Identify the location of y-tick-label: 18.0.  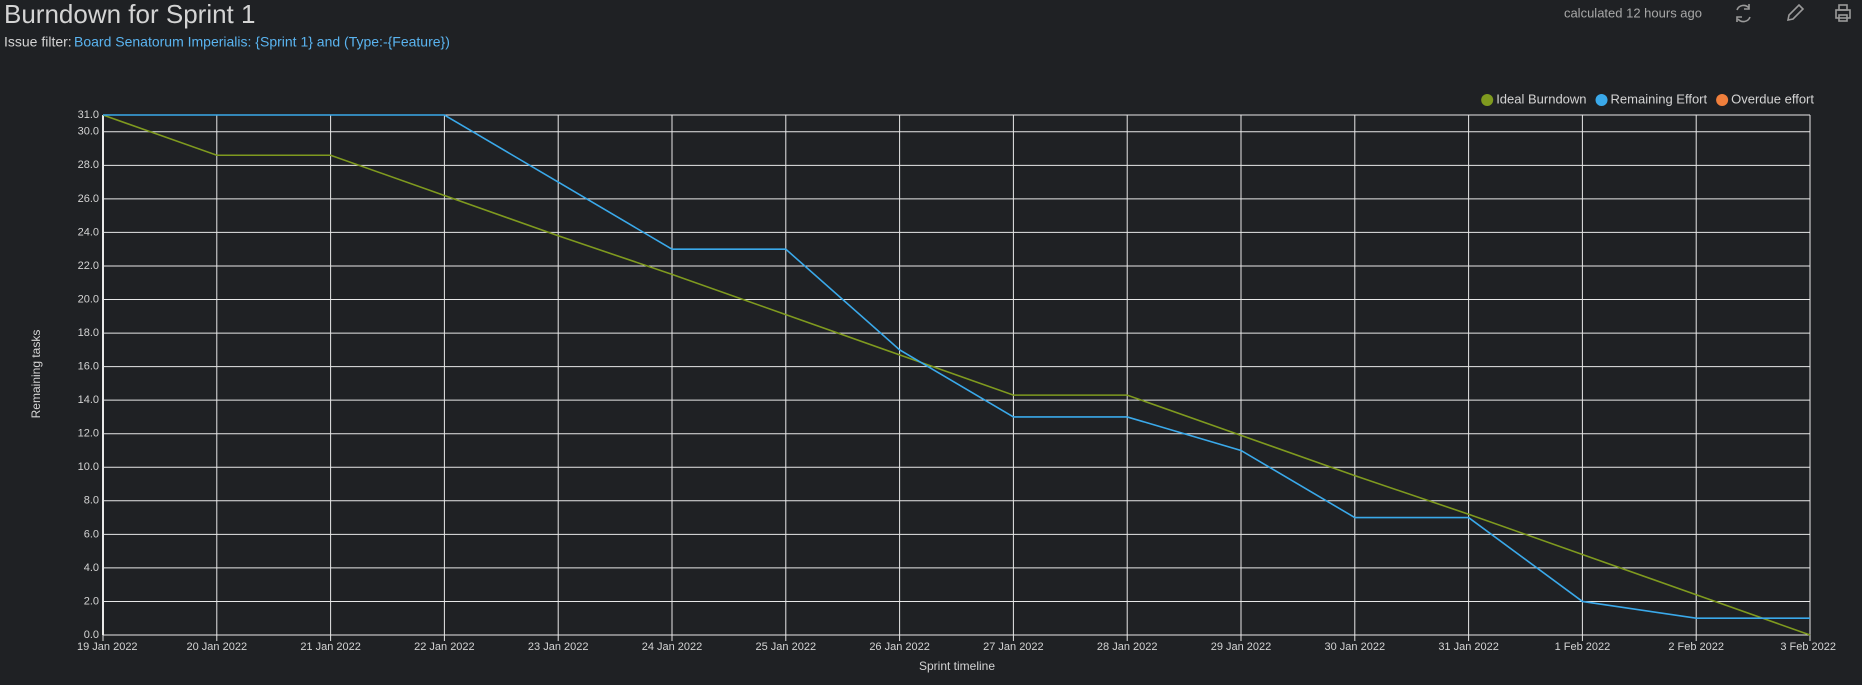
(88, 333).